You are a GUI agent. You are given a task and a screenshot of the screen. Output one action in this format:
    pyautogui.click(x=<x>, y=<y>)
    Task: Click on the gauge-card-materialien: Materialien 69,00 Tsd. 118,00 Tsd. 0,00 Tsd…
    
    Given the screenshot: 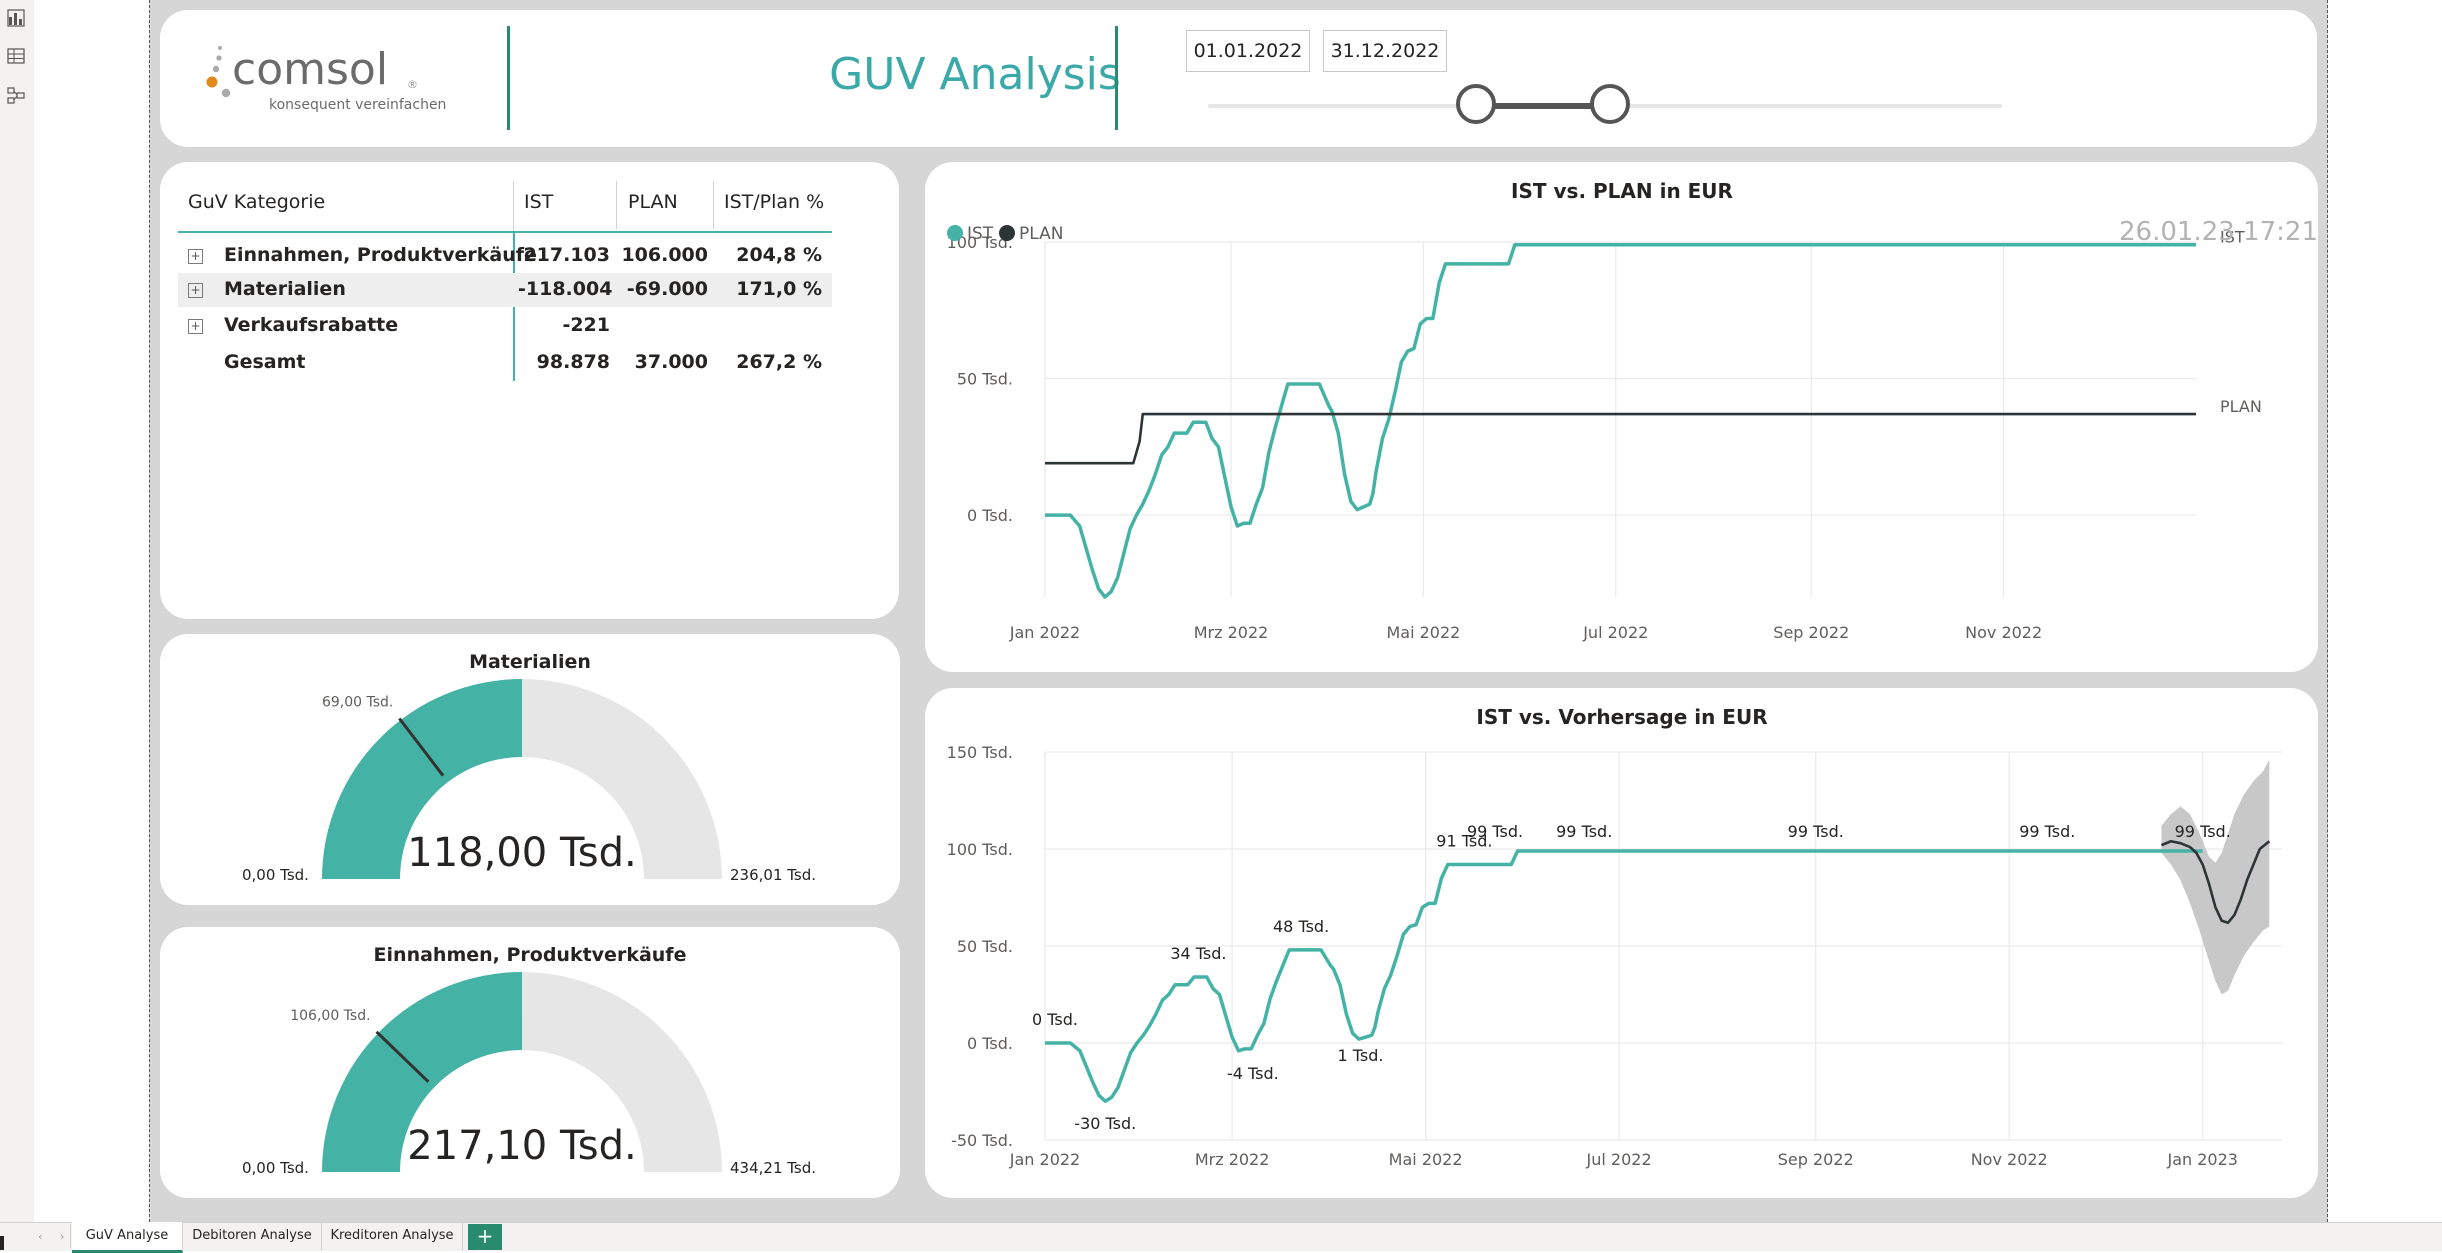 What is the action you would take?
    pyautogui.click(x=530, y=769)
    